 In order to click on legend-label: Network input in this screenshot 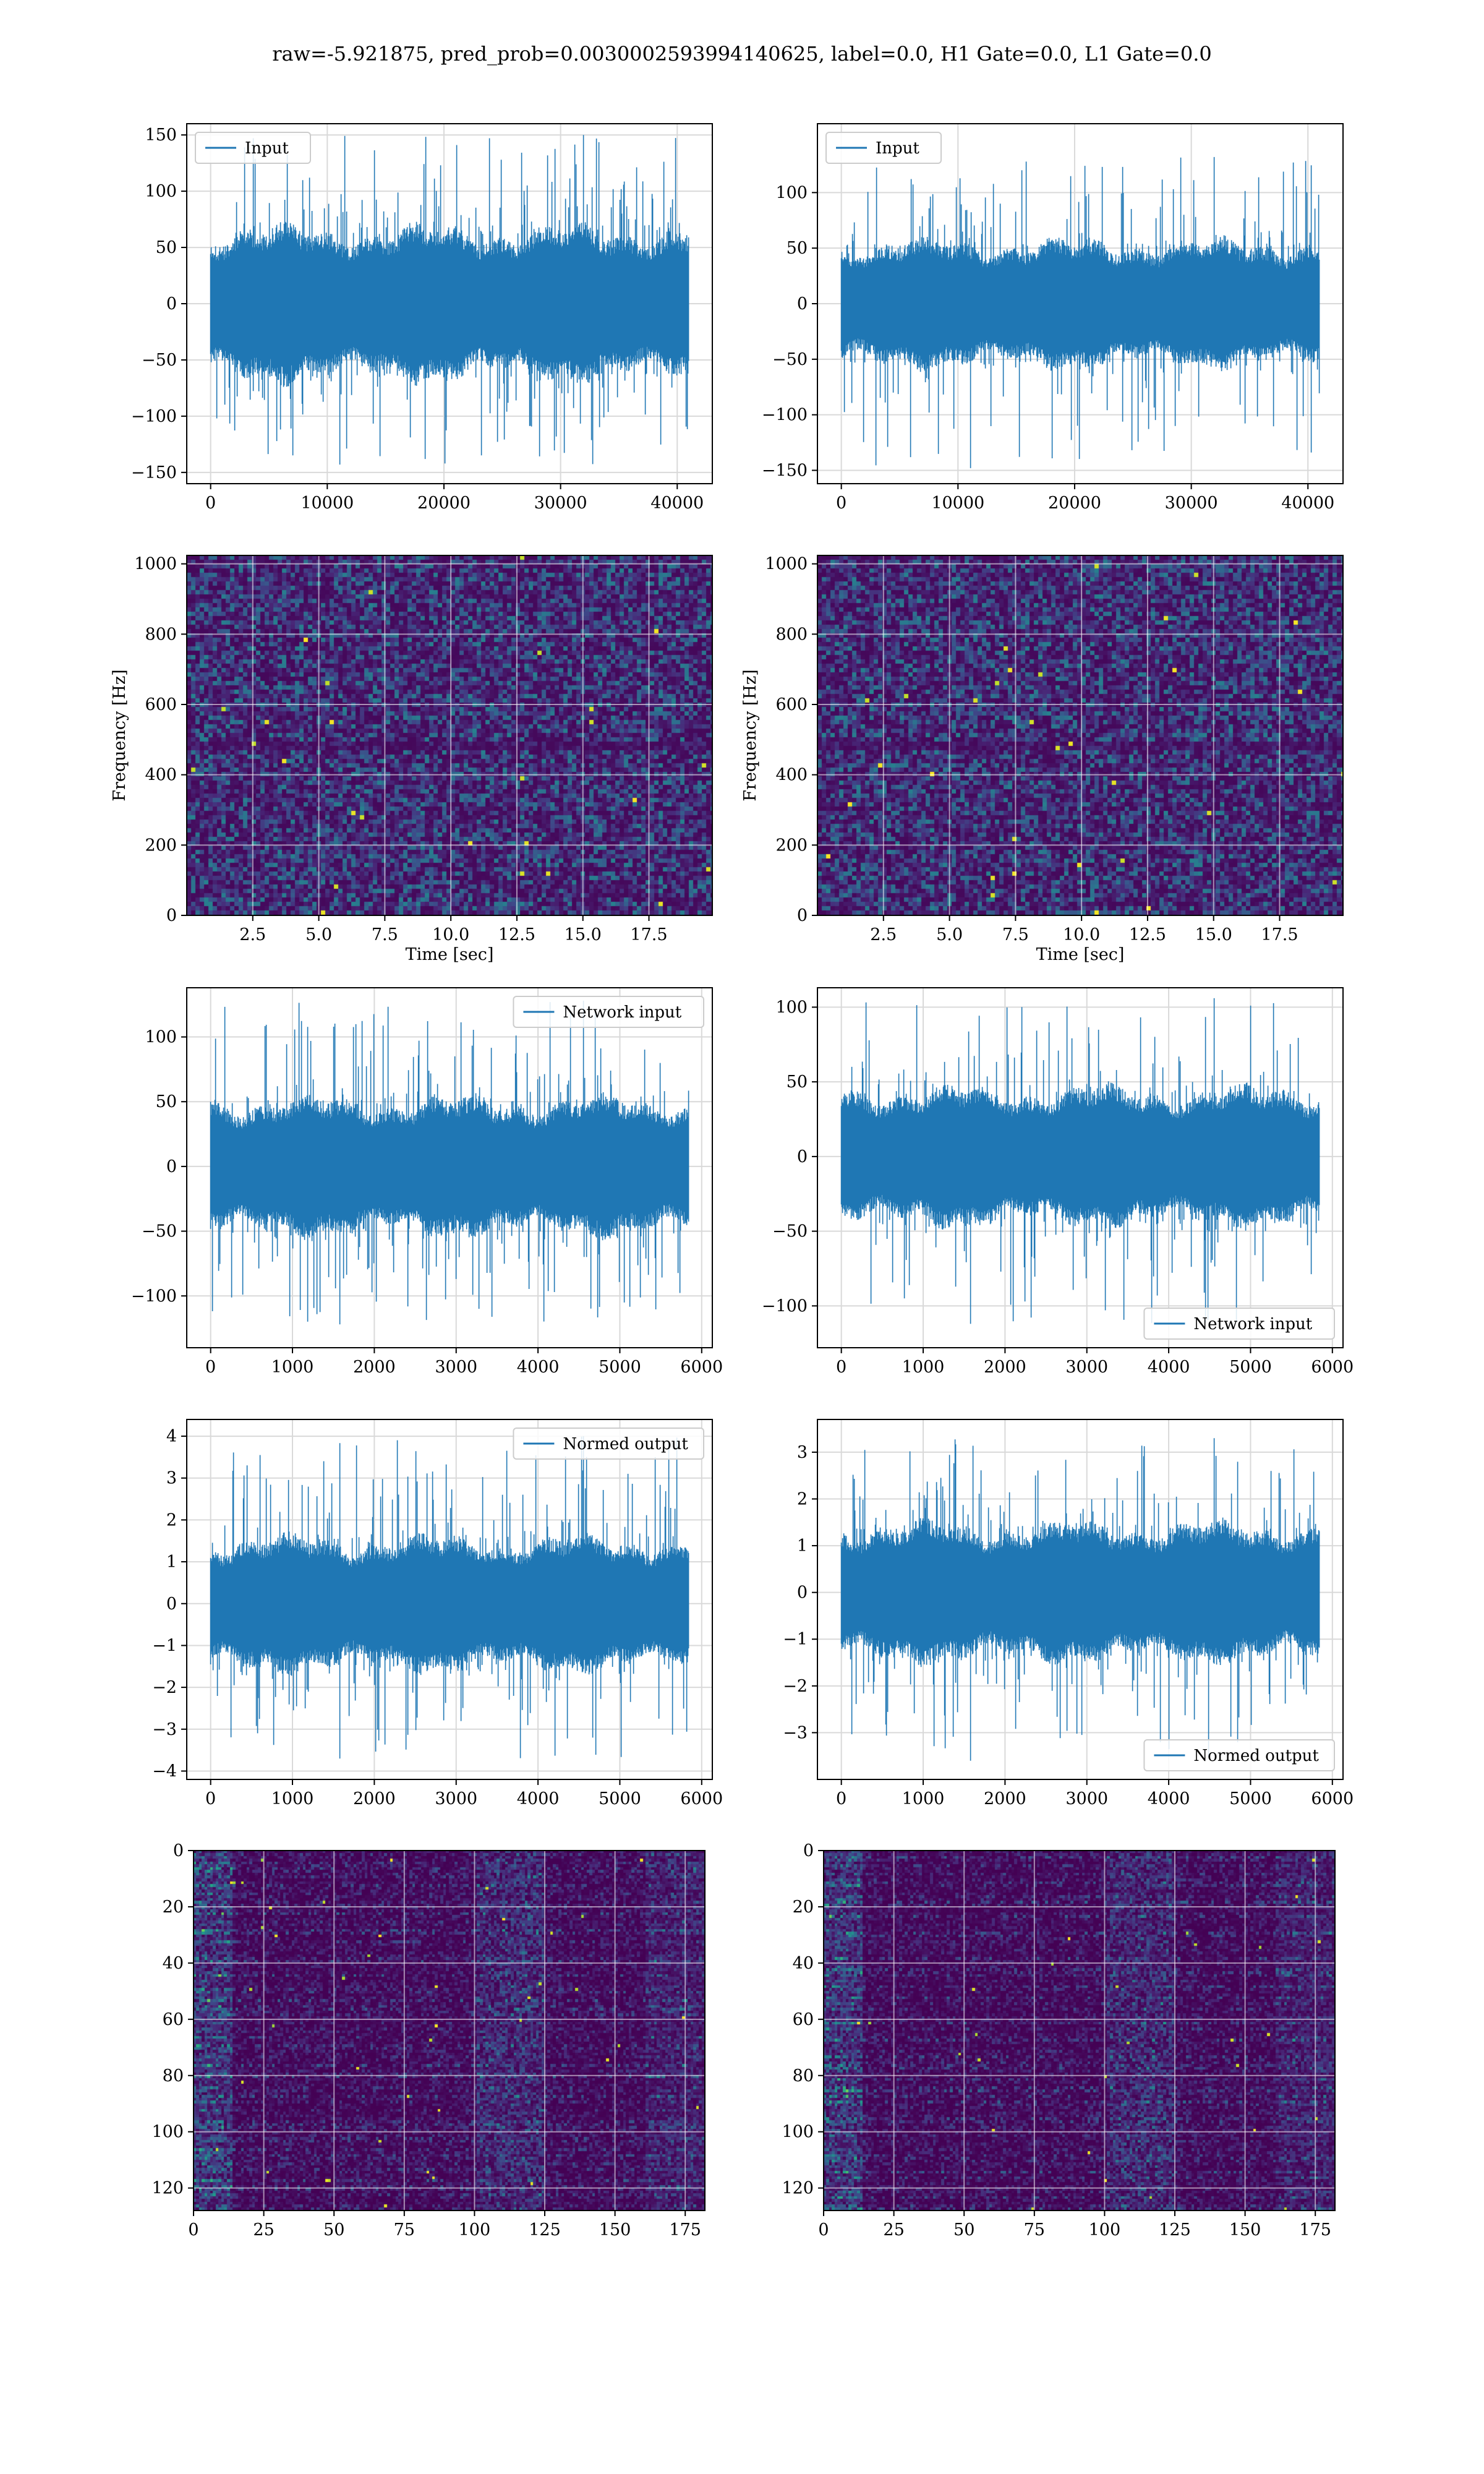, I will do `click(622, 1013)`.